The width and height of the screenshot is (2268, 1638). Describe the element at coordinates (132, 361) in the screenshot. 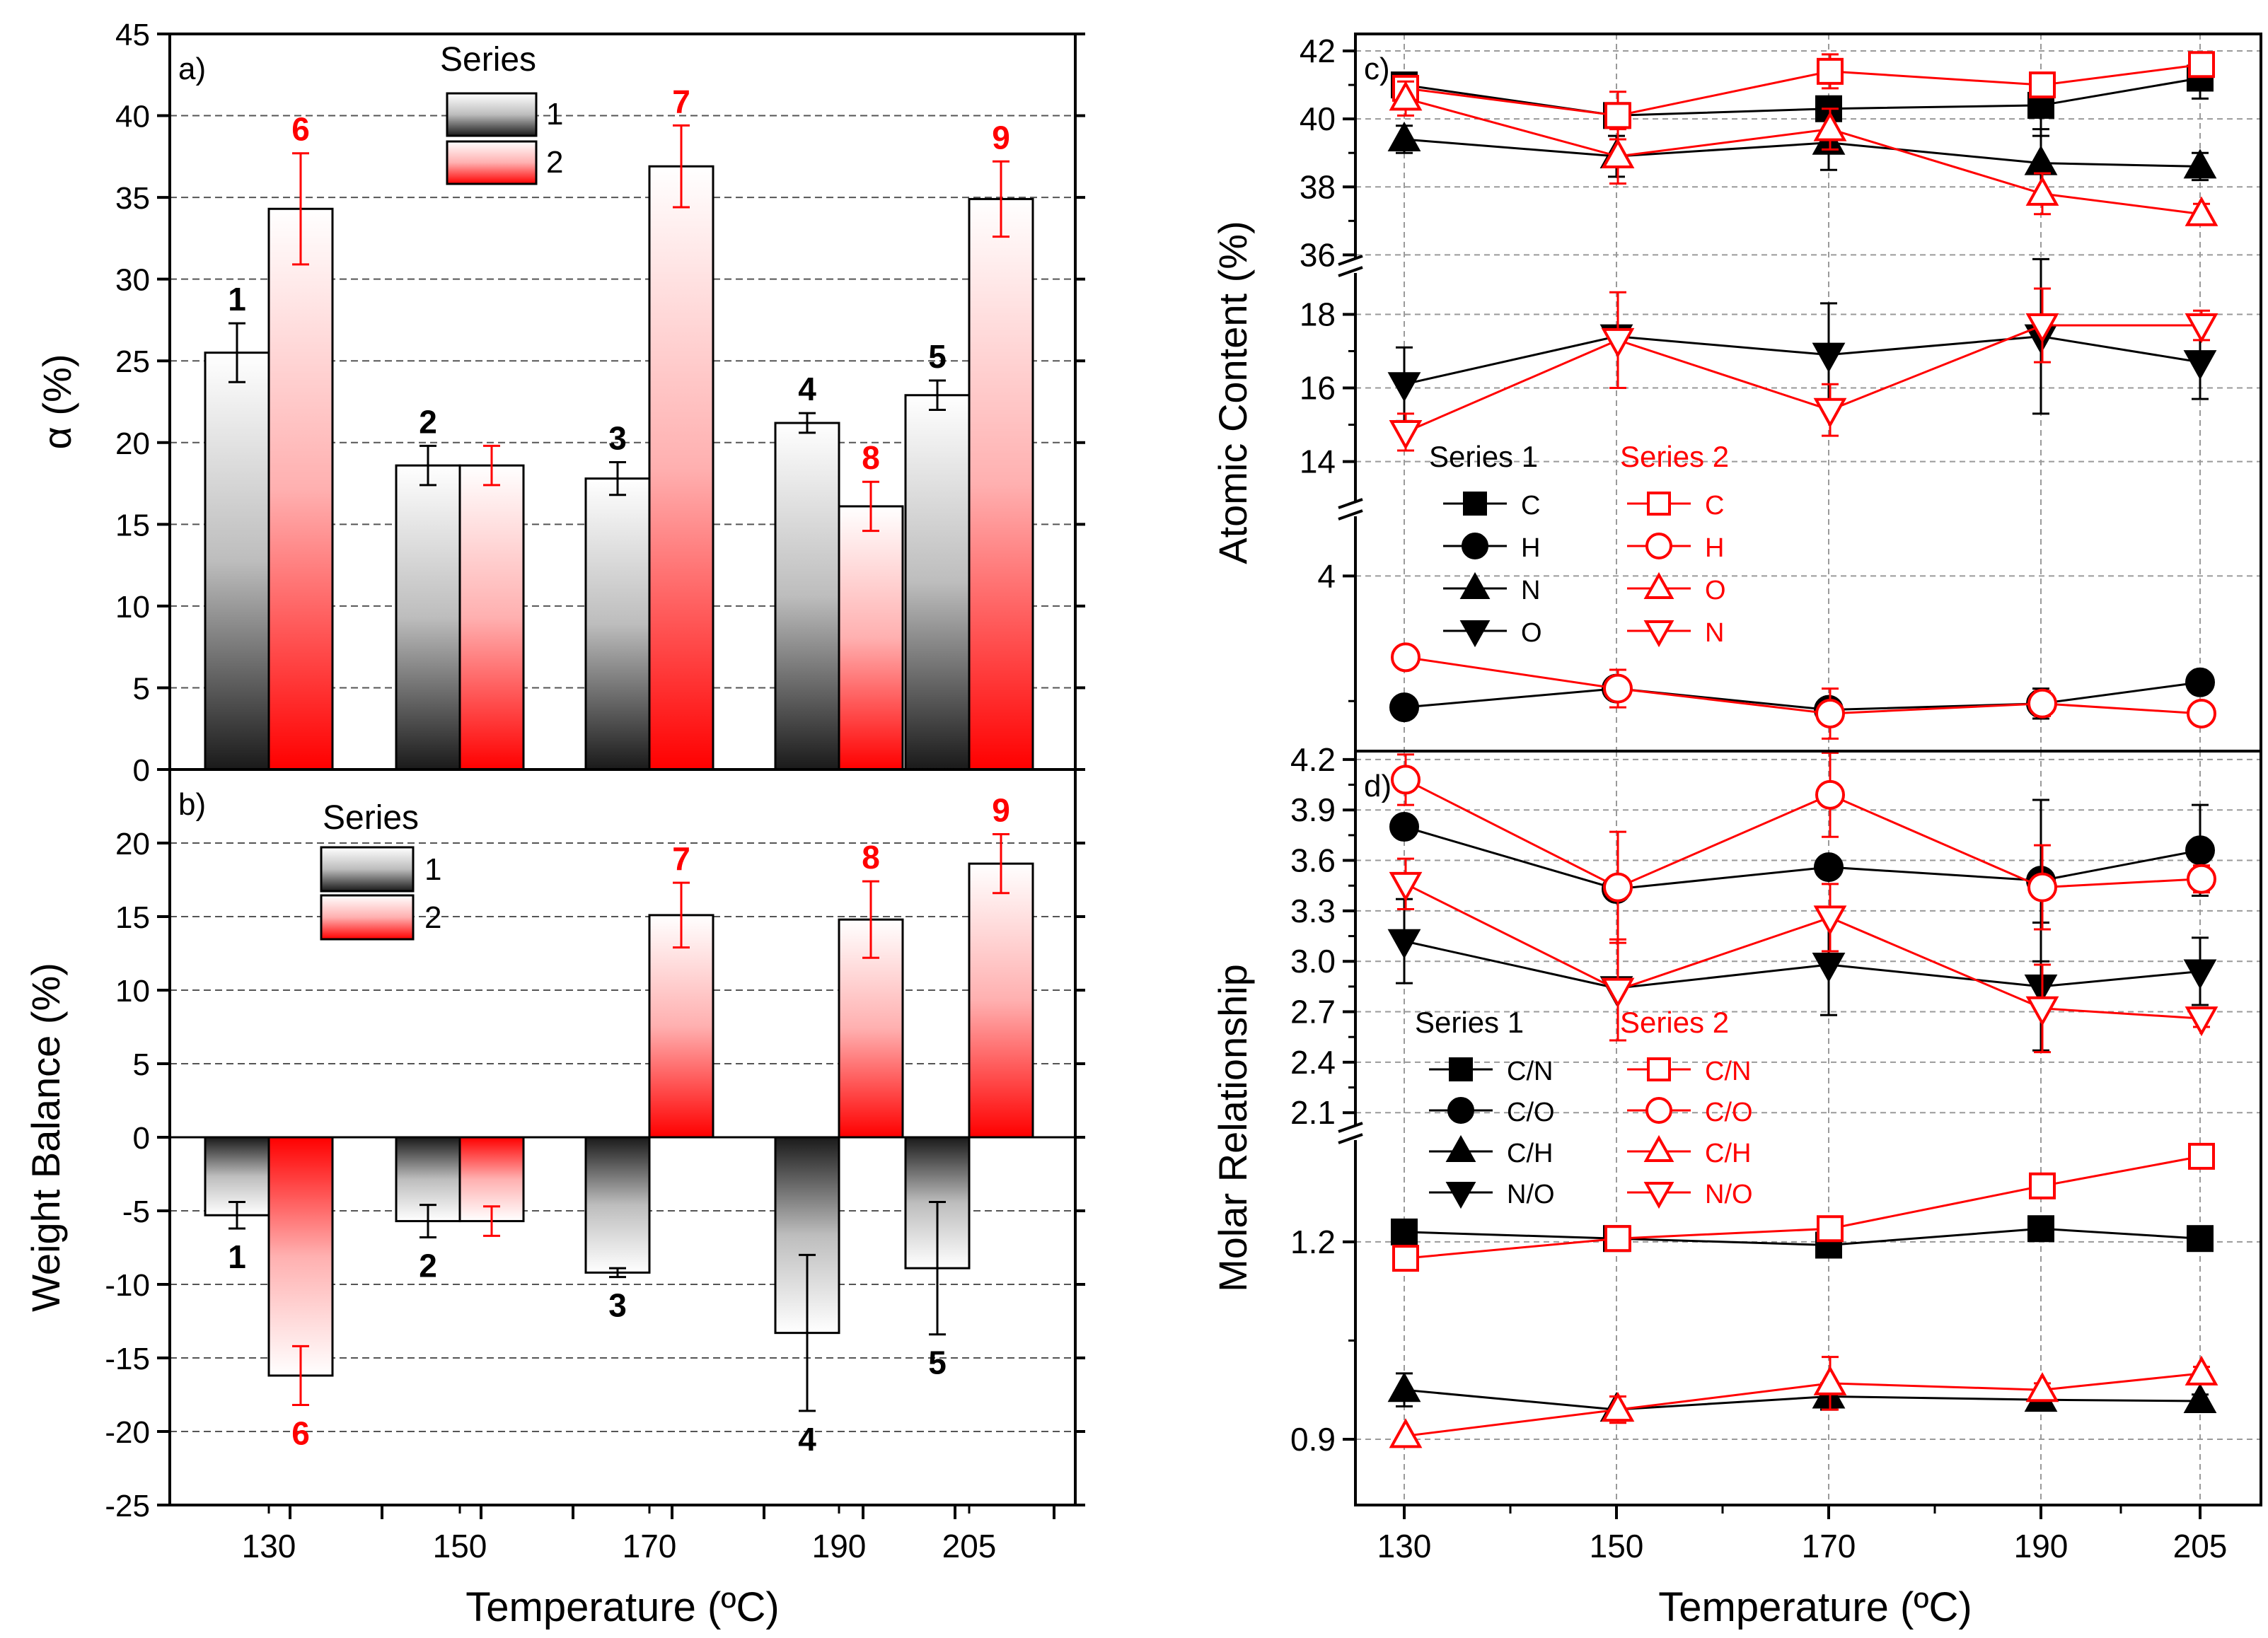

I see `panel-a-y-tick-label: 25` at that location.